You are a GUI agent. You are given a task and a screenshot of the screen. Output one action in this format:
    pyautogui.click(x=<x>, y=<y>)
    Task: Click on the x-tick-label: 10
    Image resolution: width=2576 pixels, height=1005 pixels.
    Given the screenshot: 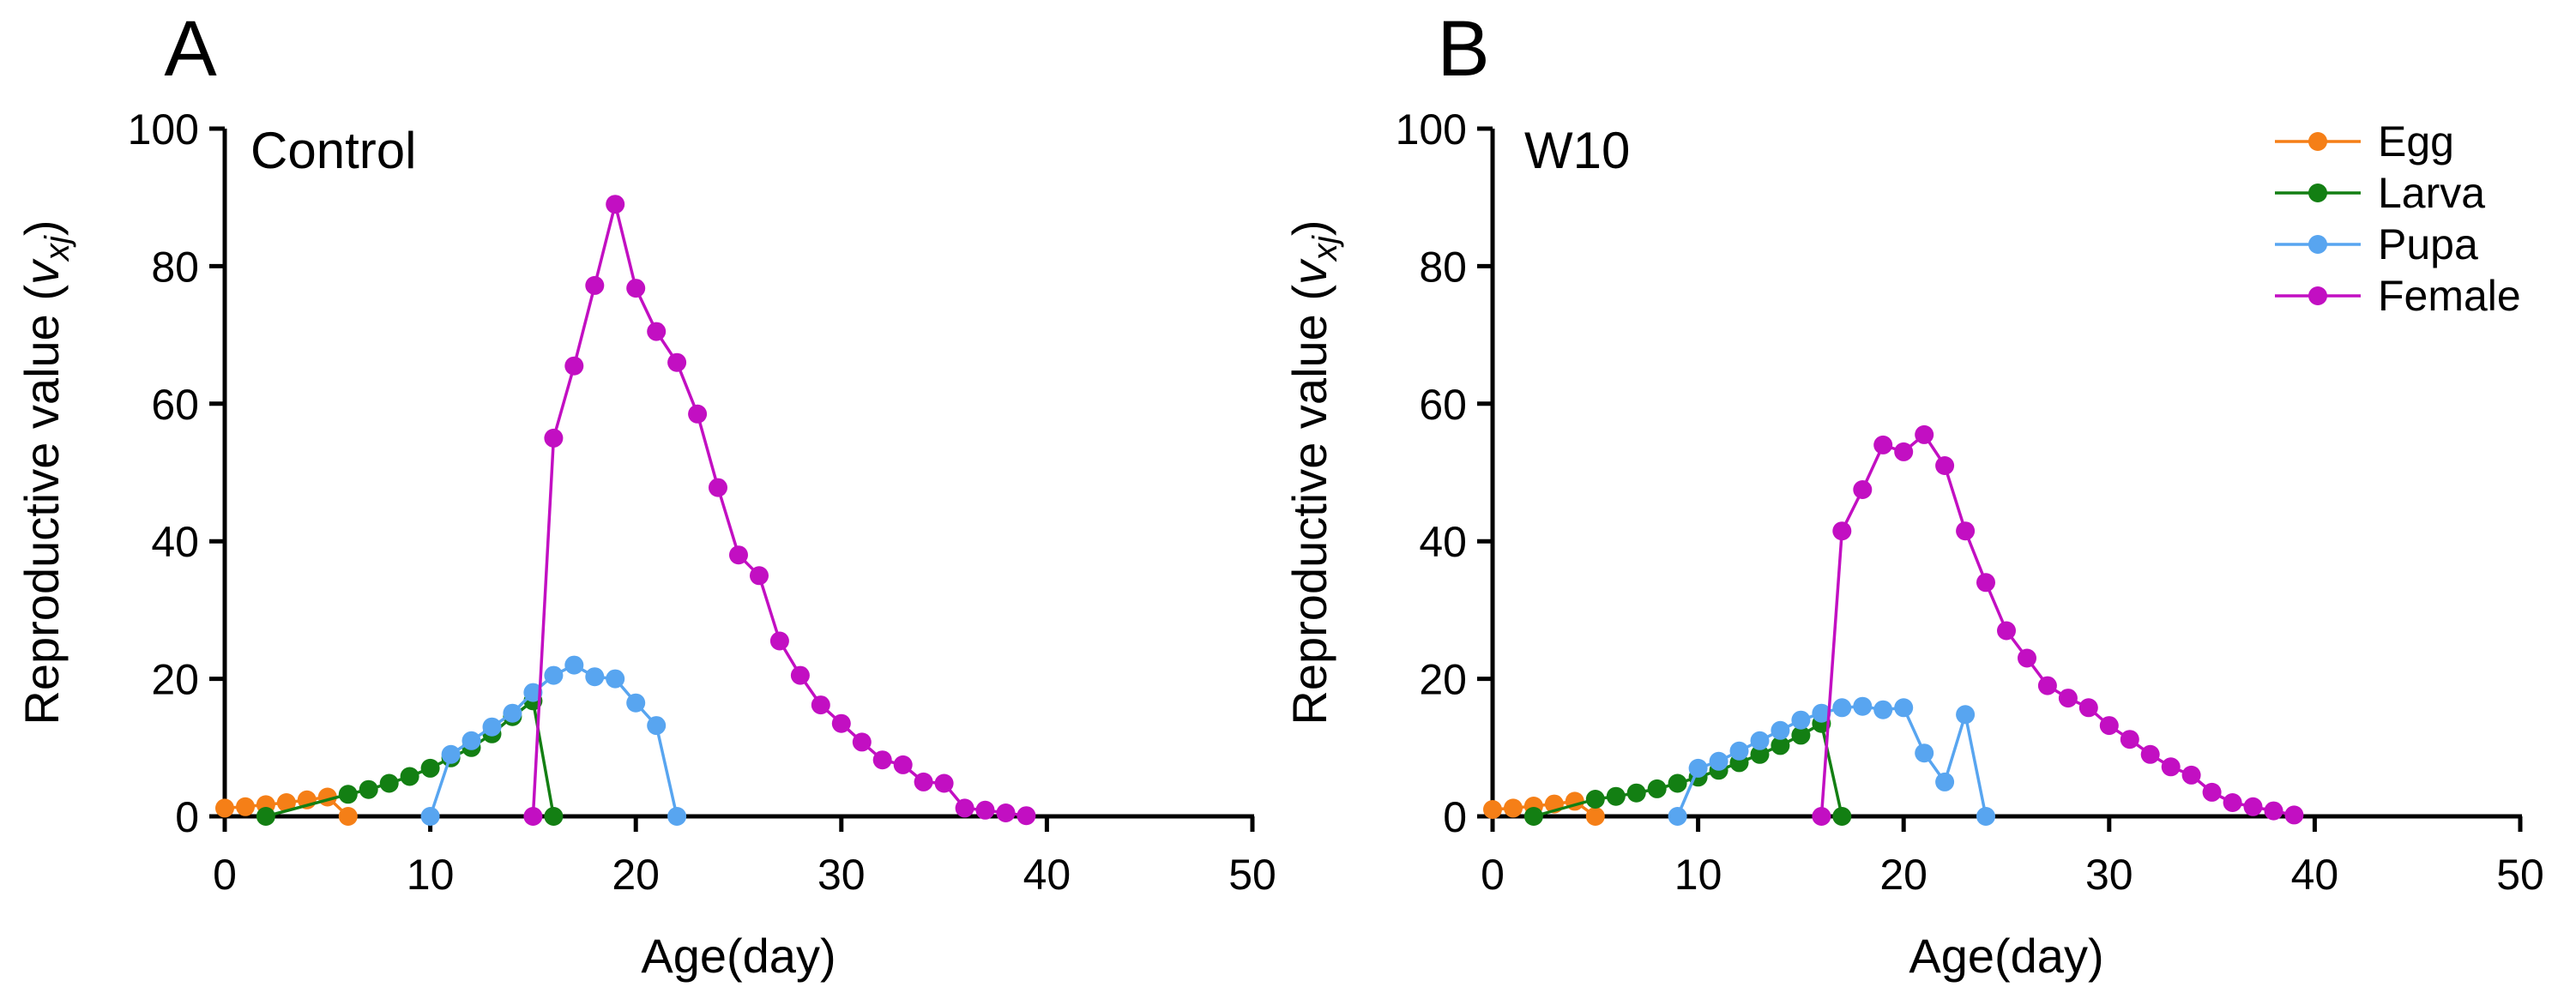 What is the action you would take?
    pyautogui.click(x=1698, y=875)
    